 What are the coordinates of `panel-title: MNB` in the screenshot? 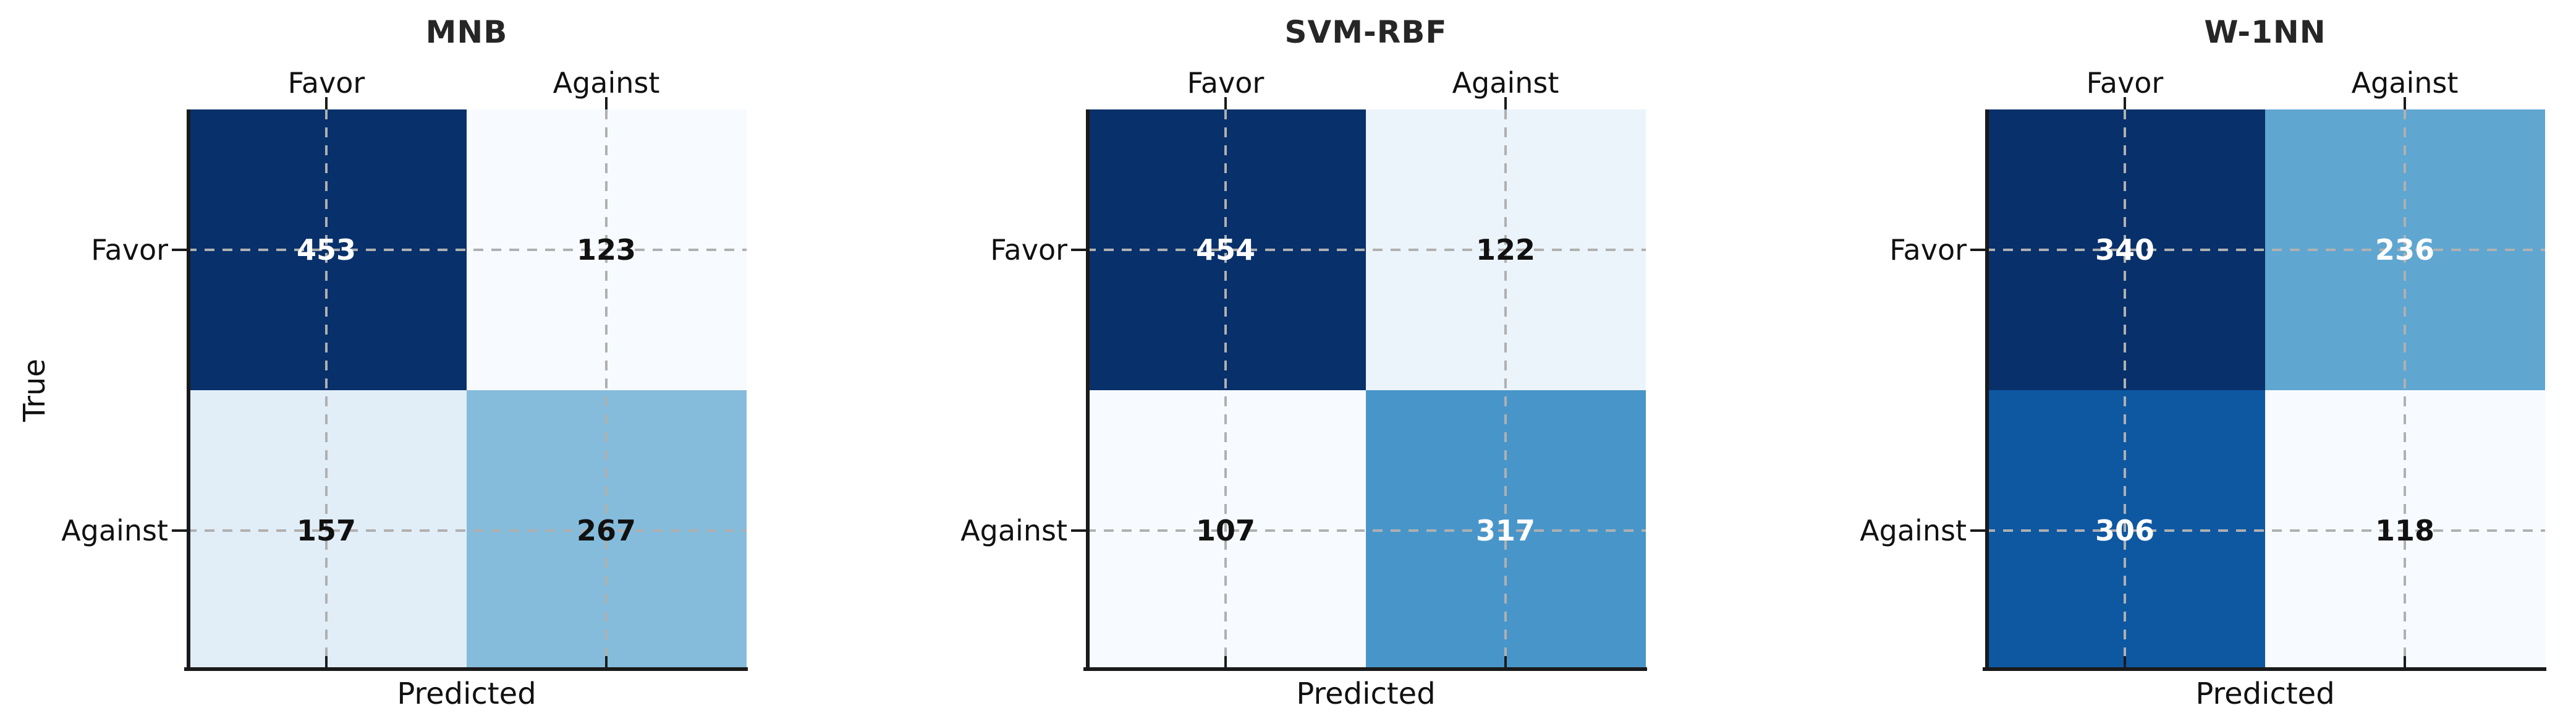 It's located at (466, 32).